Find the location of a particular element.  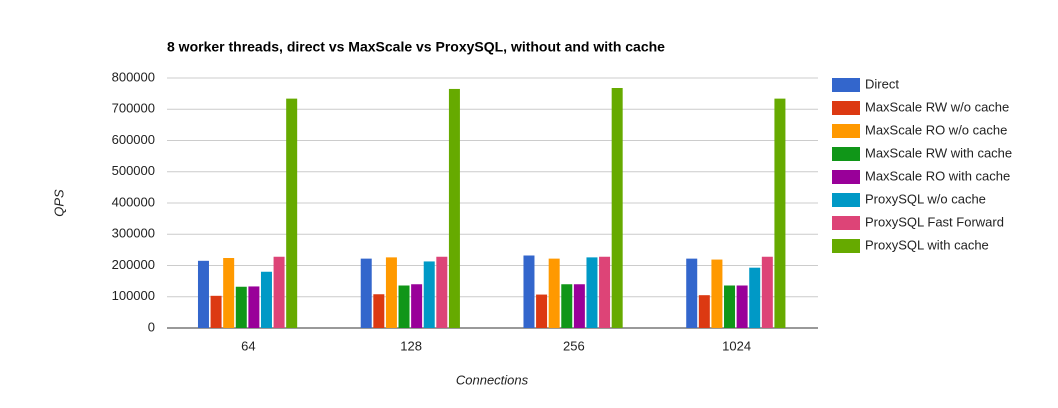

x-tick-label: 128 is located at coordinates (411, 345).